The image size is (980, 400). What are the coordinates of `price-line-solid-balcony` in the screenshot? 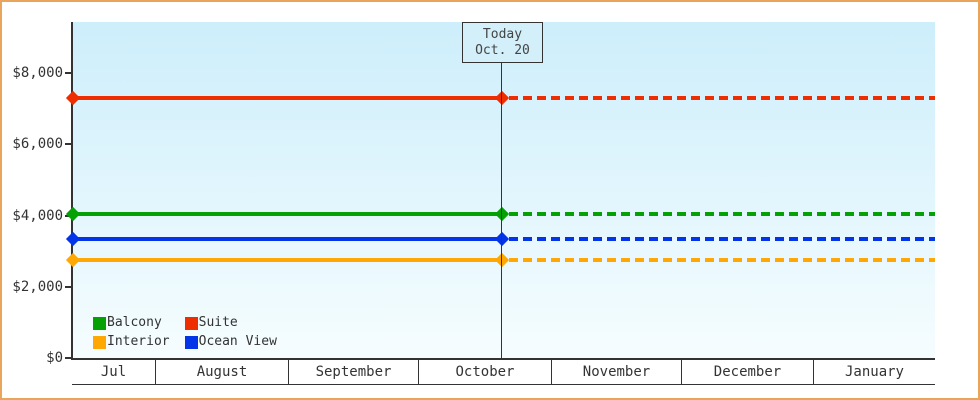 It's located at (287, 213).